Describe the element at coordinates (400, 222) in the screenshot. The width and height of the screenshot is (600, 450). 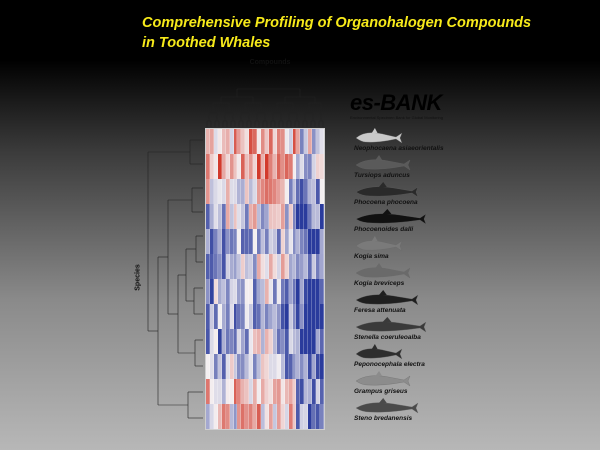
I see `species-item: Phocoenoides dalli` at that location.